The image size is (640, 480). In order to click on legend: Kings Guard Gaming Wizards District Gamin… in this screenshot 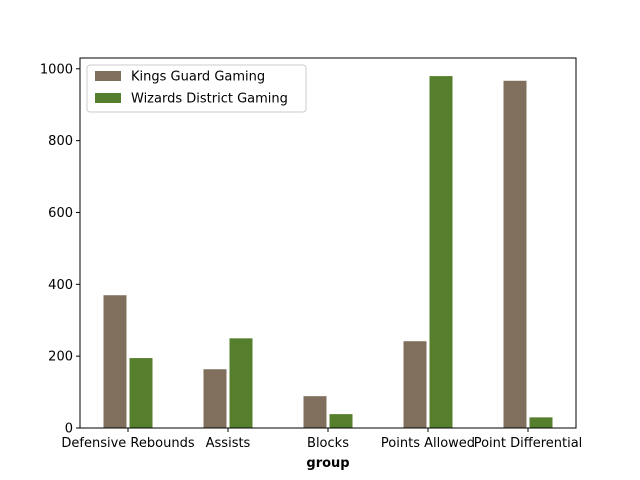, I will do `click(196, 88)`.